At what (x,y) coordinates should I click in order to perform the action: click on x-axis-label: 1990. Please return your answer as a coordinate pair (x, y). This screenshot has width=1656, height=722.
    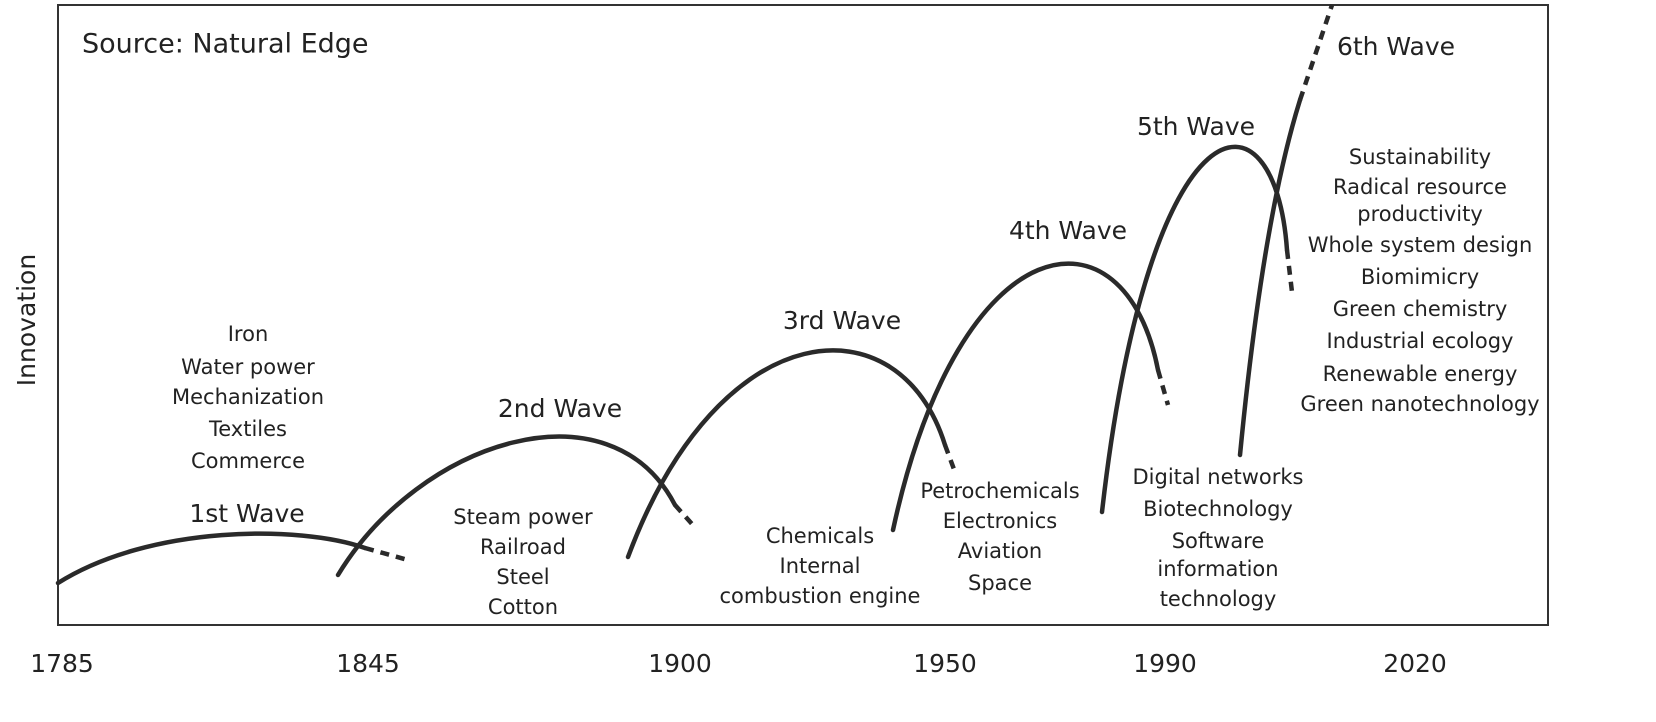
    Looking at the image, I should click on (1165, 663).